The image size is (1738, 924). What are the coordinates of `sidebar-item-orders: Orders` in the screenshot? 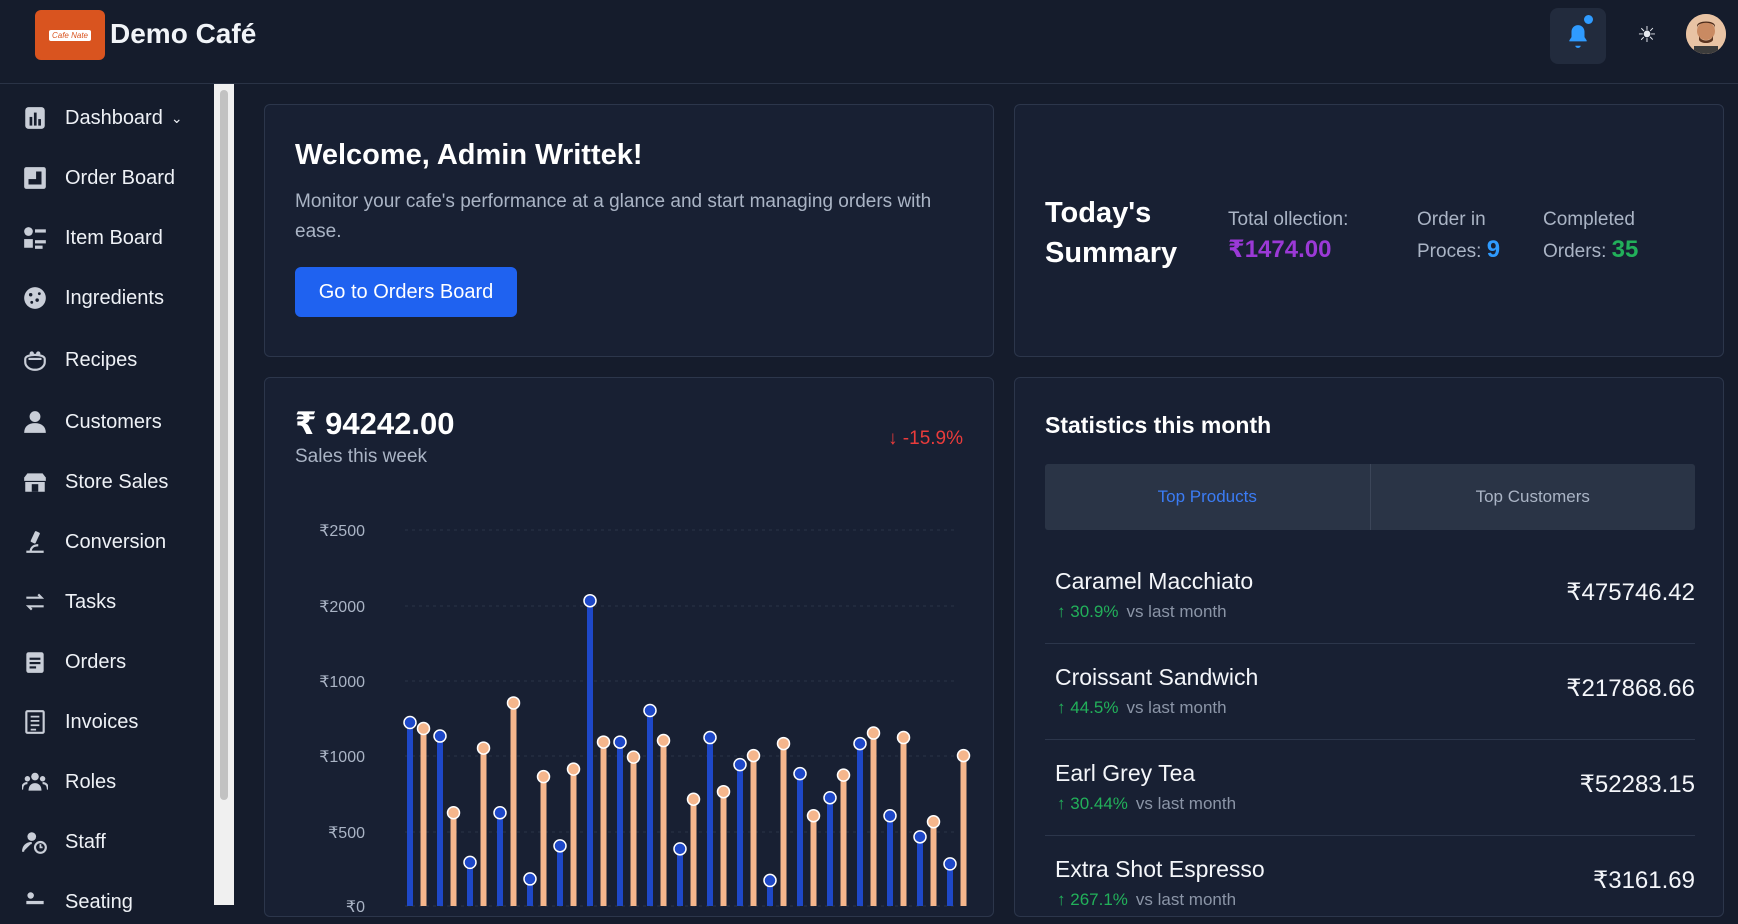 It's located at (107, 662).